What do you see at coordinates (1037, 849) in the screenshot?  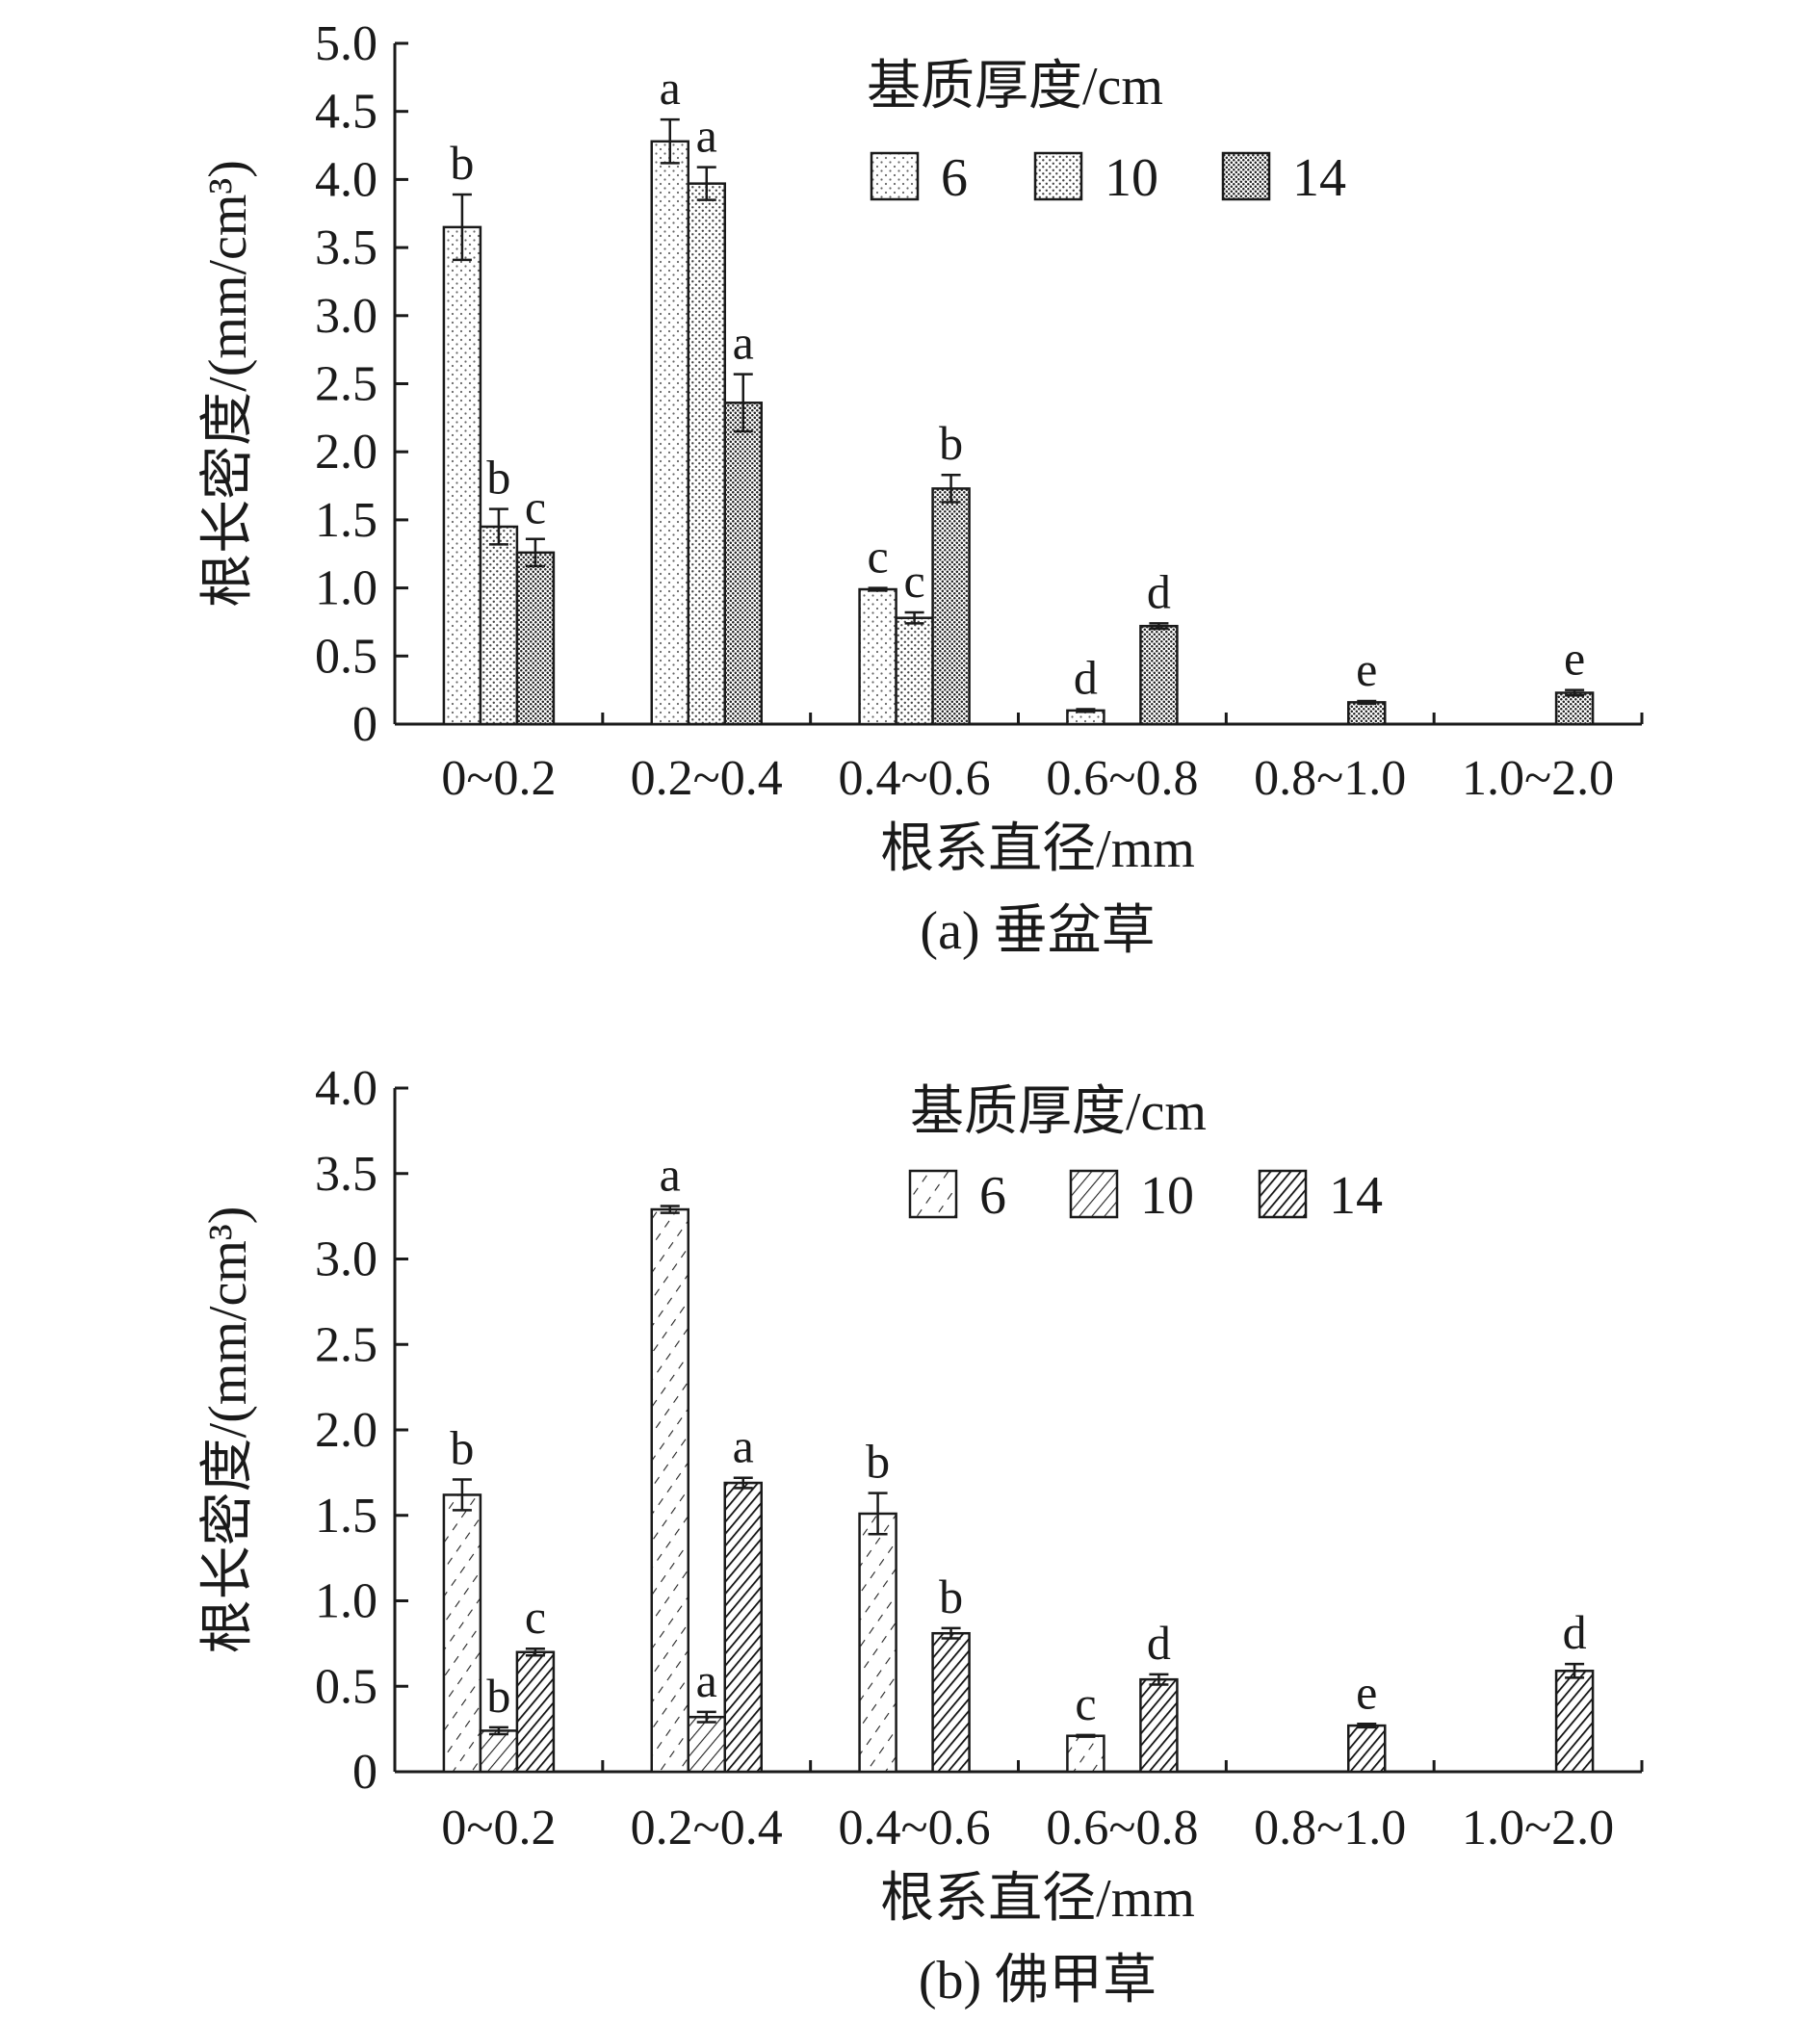 I see `x-axis-label: 根系直径/mm` at bounding box center [1037, 849].